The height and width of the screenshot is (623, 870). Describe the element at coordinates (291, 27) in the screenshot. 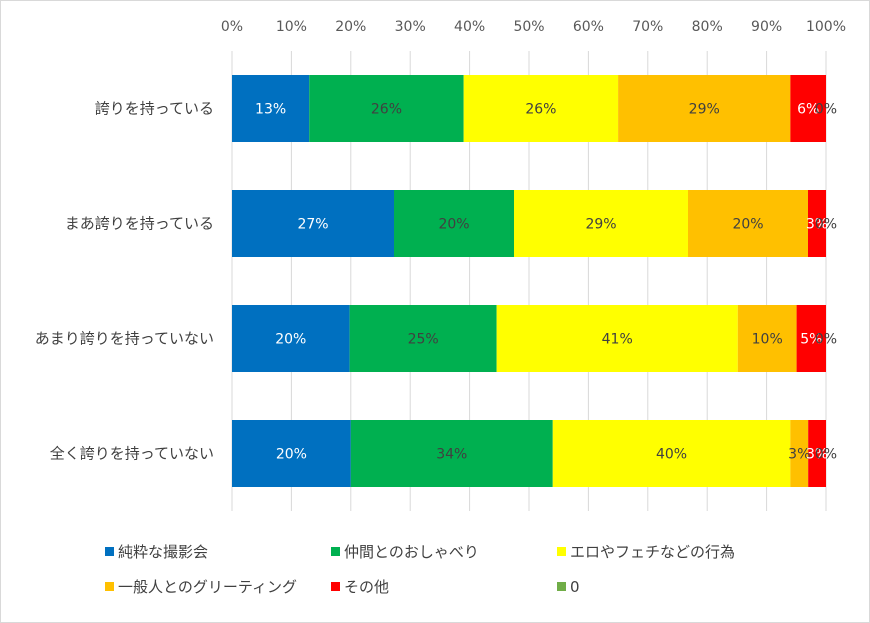

I see `x-tick-label: 10%` at that location.